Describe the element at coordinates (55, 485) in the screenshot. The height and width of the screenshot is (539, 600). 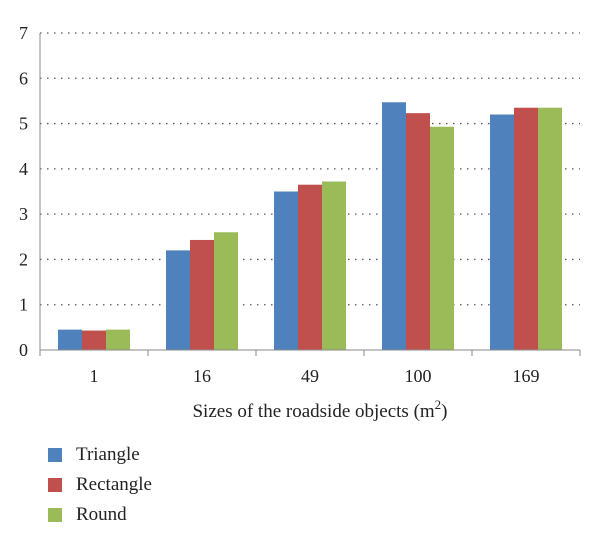
I see `legend-swatch-rectangle` at that location.